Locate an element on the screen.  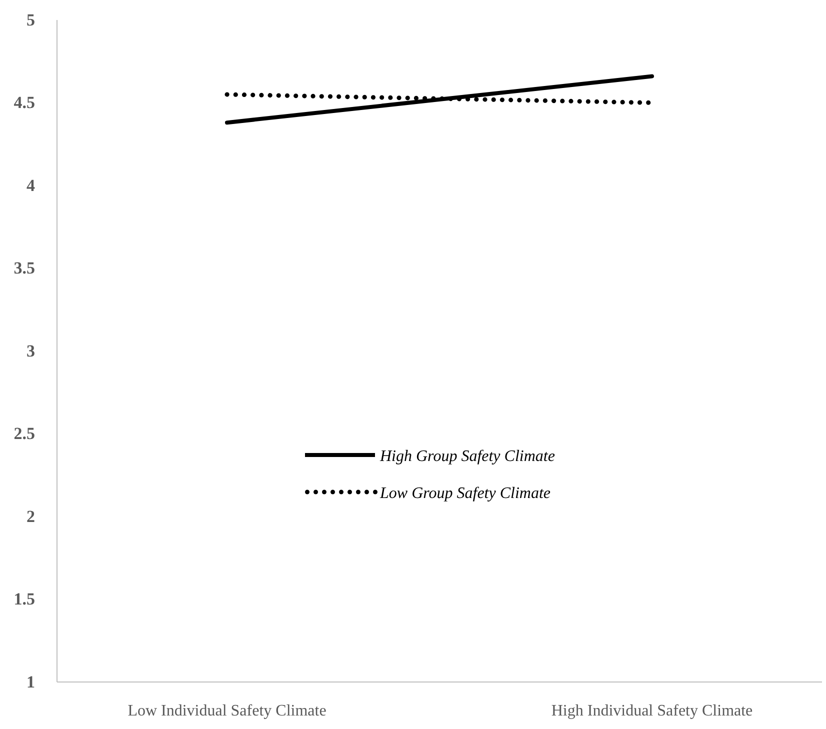
y-tick-label: 4.5 is located at coordinates (24, 102).